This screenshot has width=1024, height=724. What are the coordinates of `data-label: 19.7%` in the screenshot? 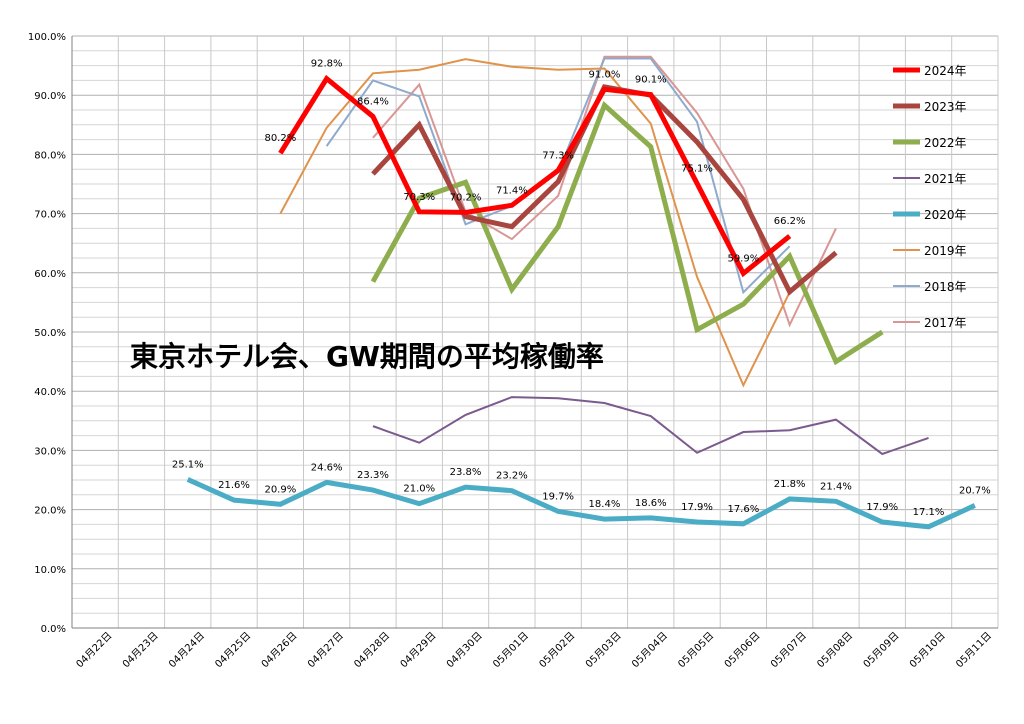 It's located at (558, 496).